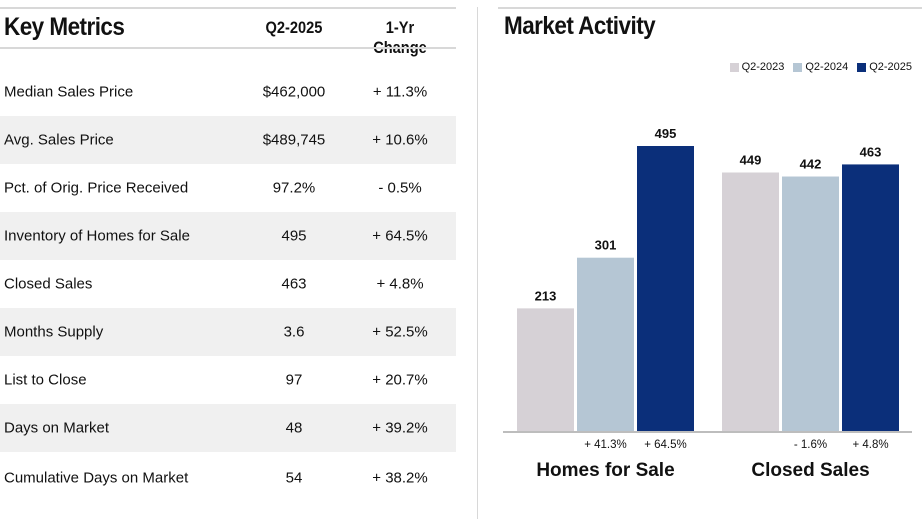  What do you see at coordinates (400, 380) in the screenshot?
I see `metric-change: + 20.7%` at bounding box center [400, 380].